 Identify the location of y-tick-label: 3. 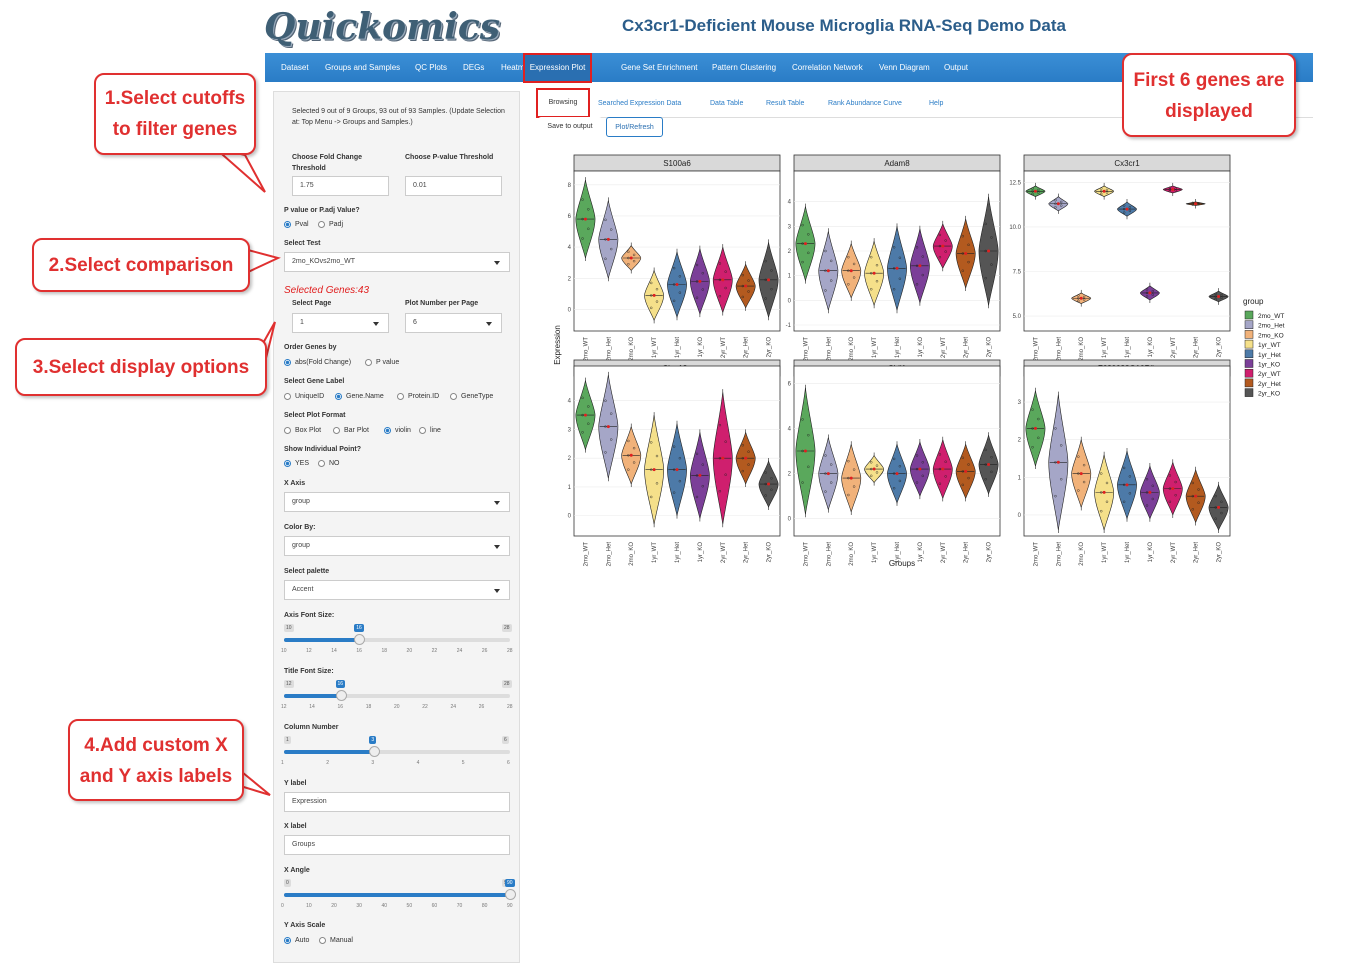
(570, 430).